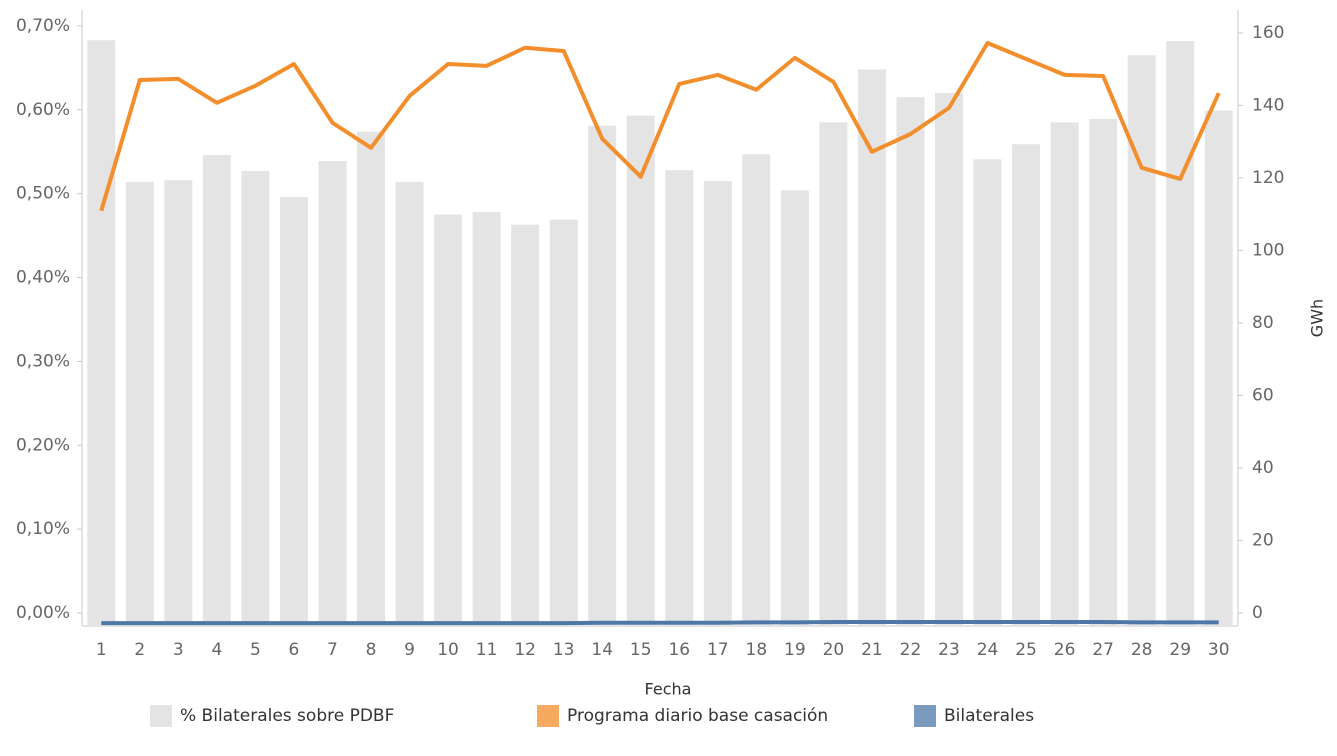 The width and height of the screenshot is (1337, 756). I want to click on y-tick-label: 0,60%, so click(43, 110).